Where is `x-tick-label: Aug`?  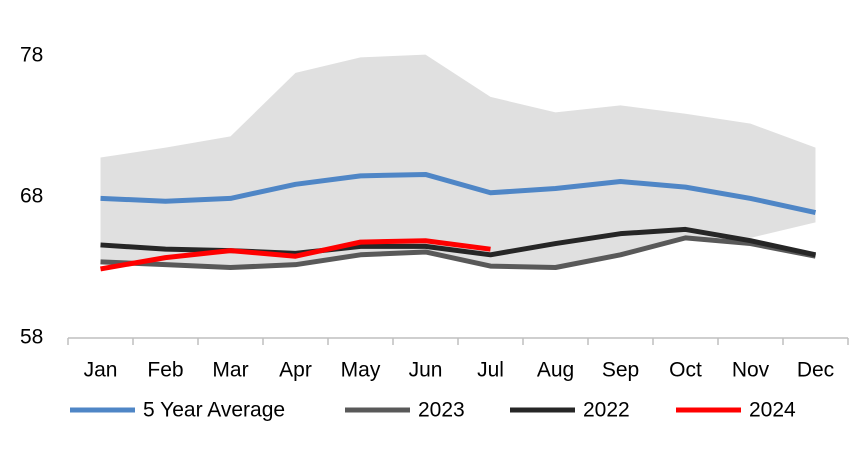 x-tick-label: Aug is located at coordinates (555, 370).